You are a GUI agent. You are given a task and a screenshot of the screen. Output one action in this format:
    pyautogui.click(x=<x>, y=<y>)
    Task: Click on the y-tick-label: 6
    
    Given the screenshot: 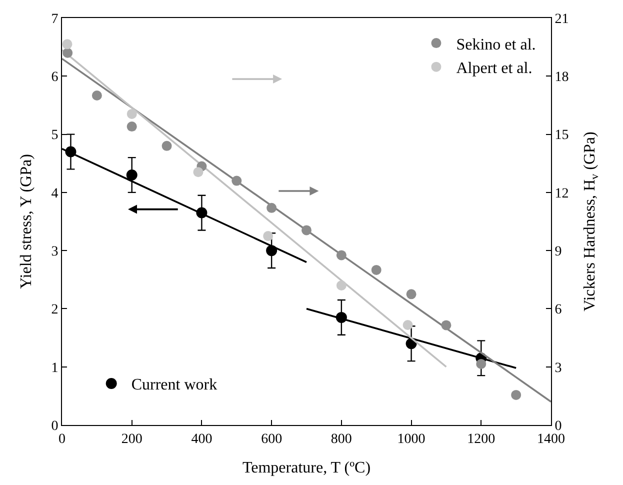 What is the action you would take?
    pyautogui.click(x=54, y=78)
    